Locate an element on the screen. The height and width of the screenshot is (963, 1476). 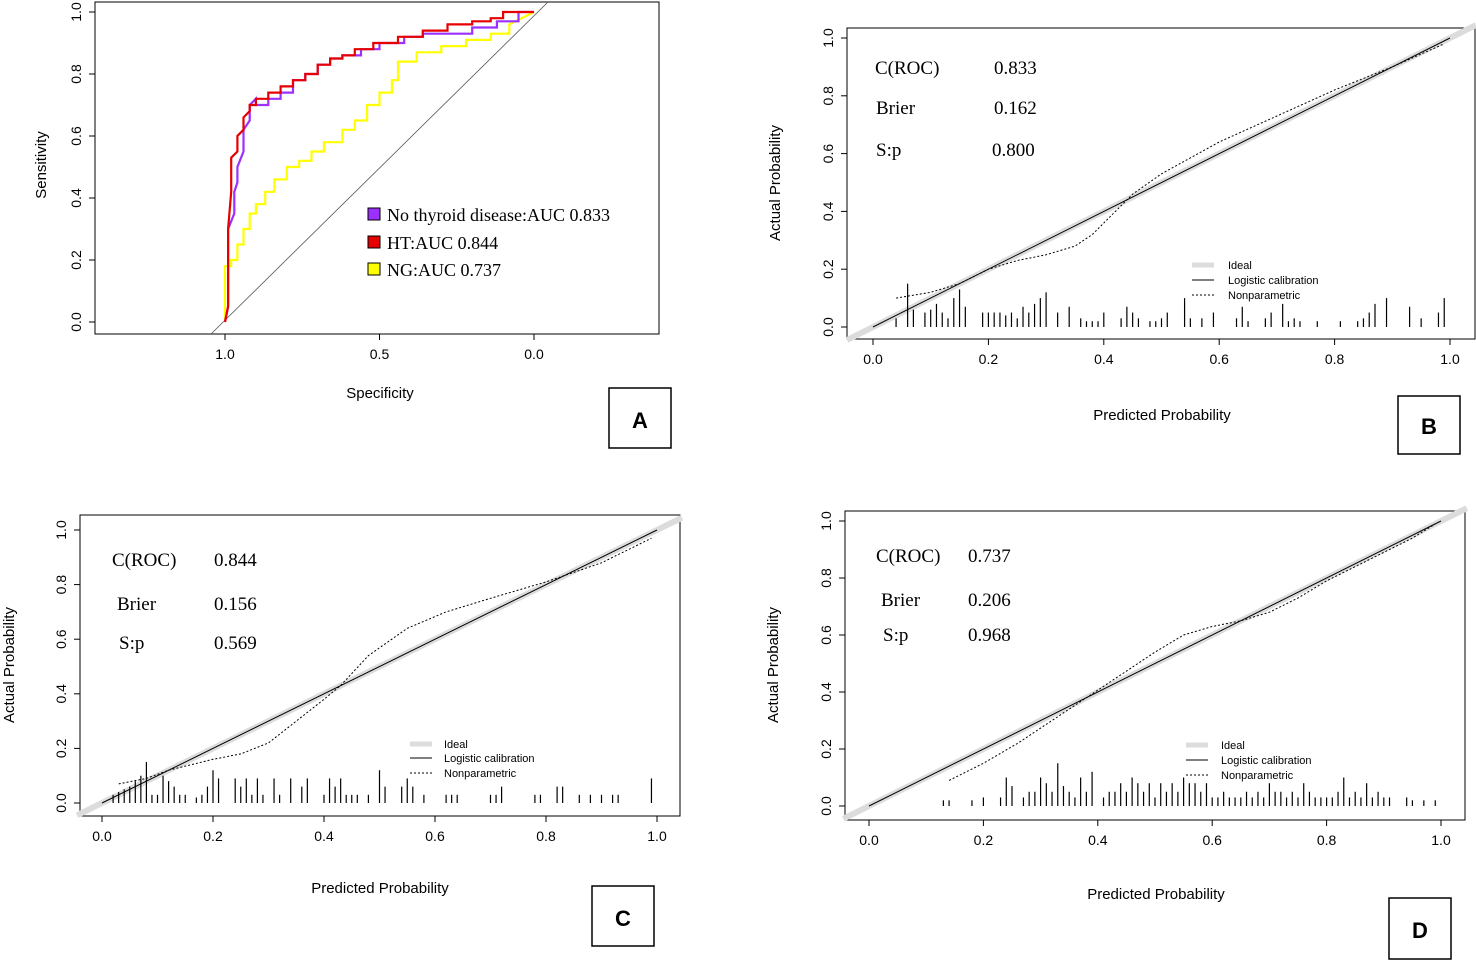
panel-d-label: D is located at coordinates (1420, 930).